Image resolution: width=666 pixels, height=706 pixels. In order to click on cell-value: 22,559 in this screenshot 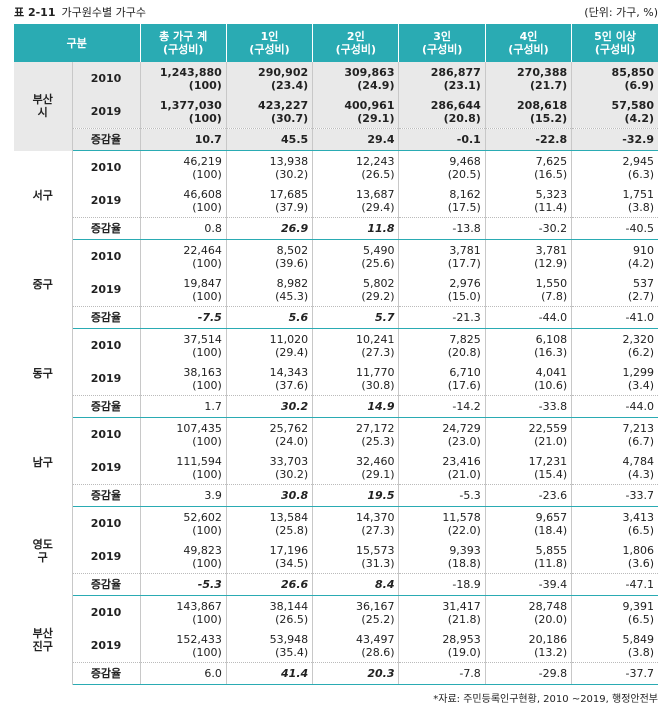, I will do `click(548, 428)`.